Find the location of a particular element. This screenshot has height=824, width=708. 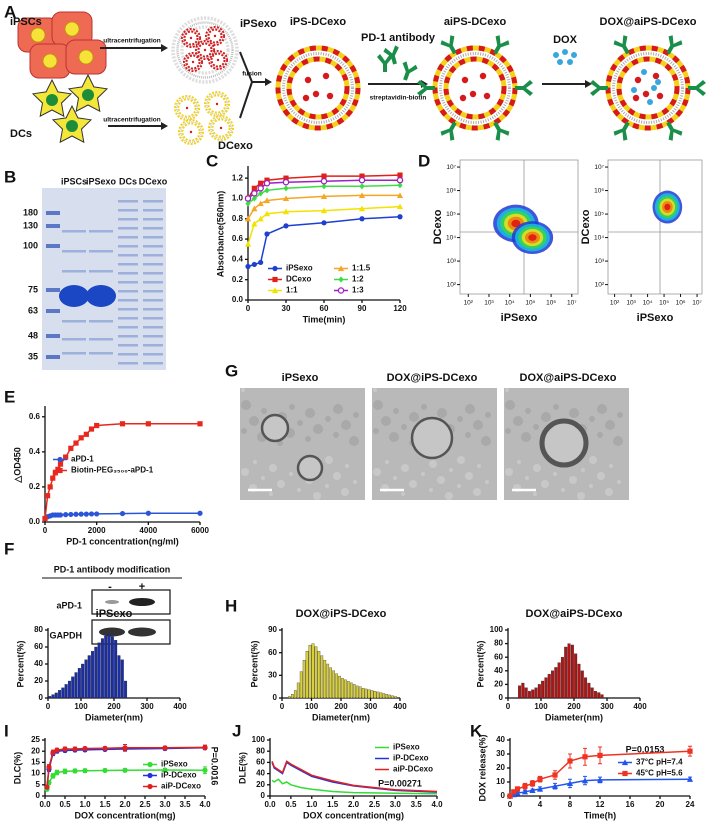

y-tick-label: 10⁴ is located at coordinates (599, 237).